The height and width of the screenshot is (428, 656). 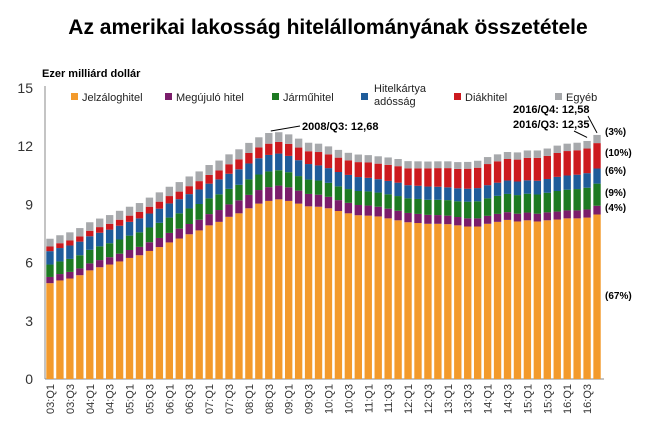 What do you see at coordinates (448, 165) in the screenshot?
I see `bar-6-13-Q1` at bounding box center [448, 165].